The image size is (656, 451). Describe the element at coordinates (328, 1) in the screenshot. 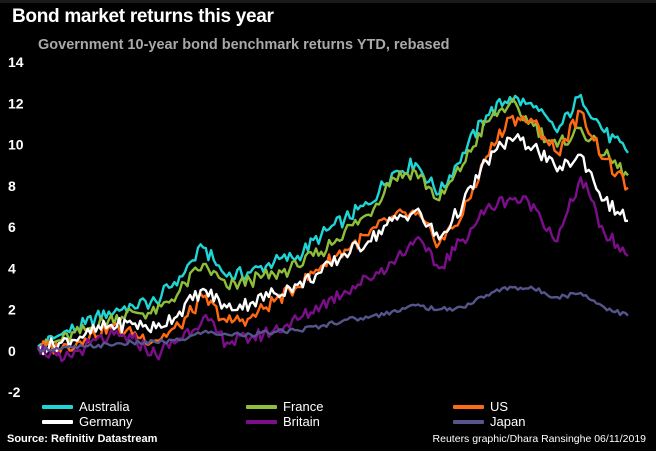

I see `top-rule` at that location.